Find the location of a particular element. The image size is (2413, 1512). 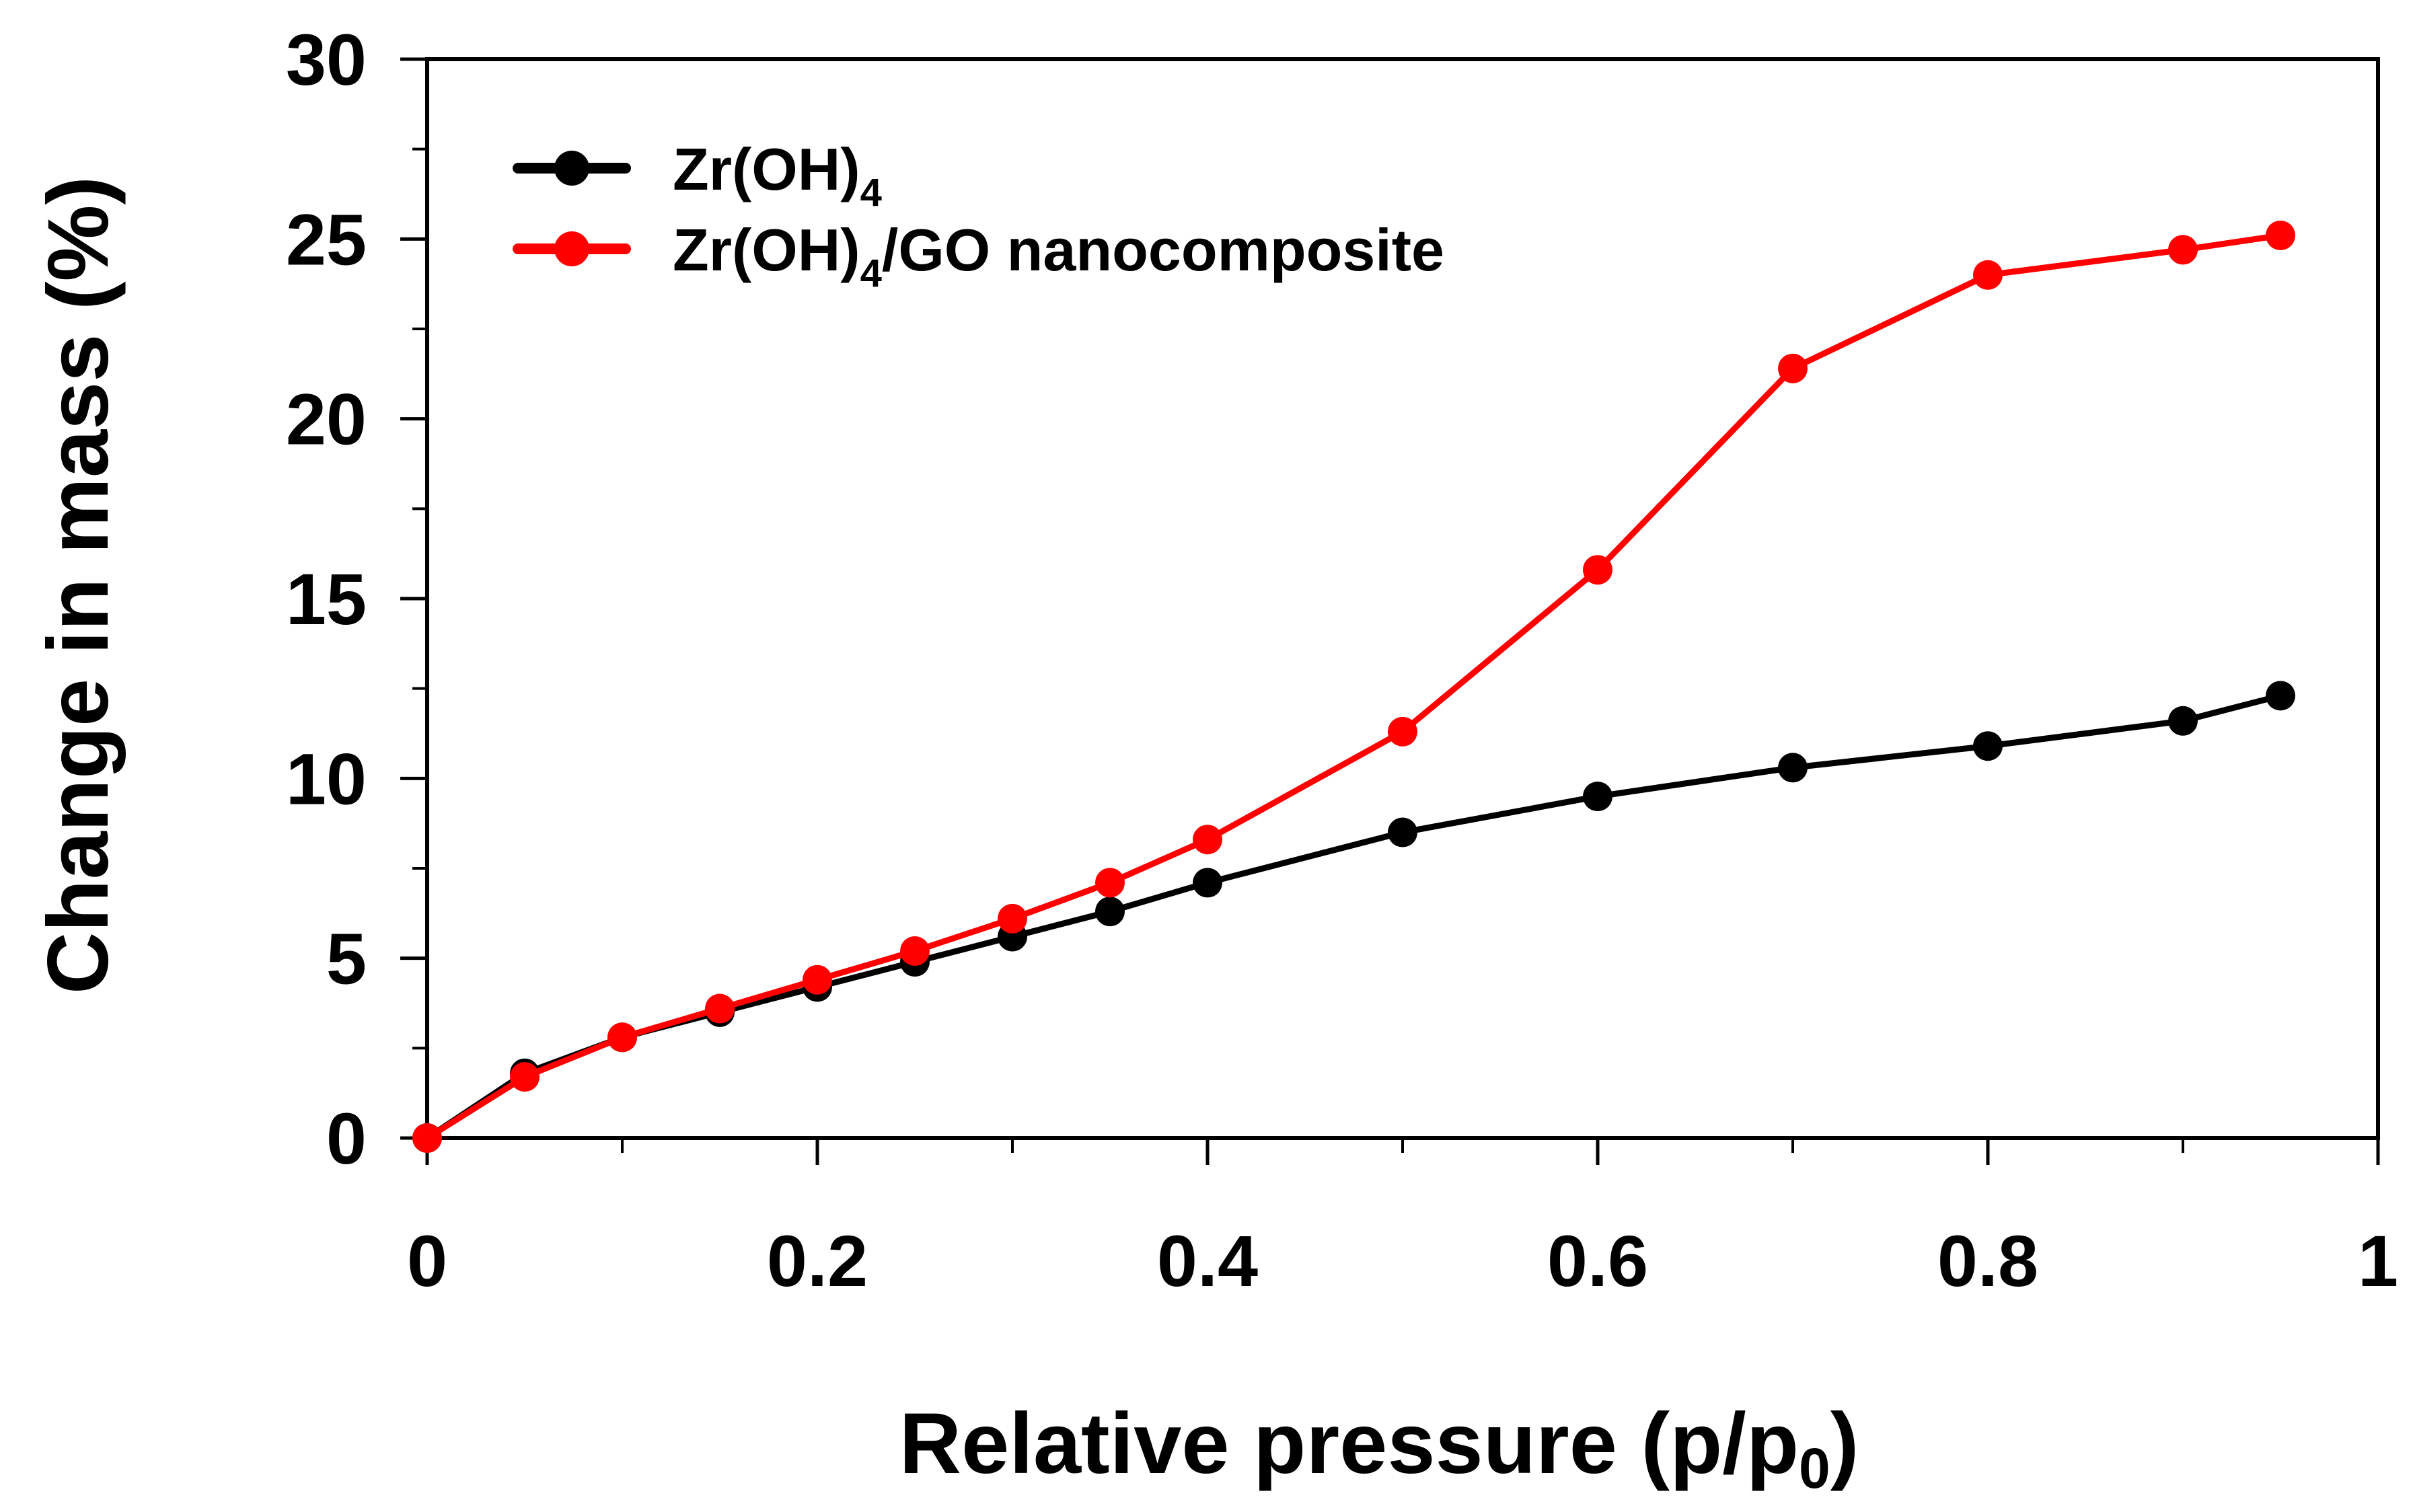

x-axis-title-subscript: 0 is located at coordinates (1815, 1468).